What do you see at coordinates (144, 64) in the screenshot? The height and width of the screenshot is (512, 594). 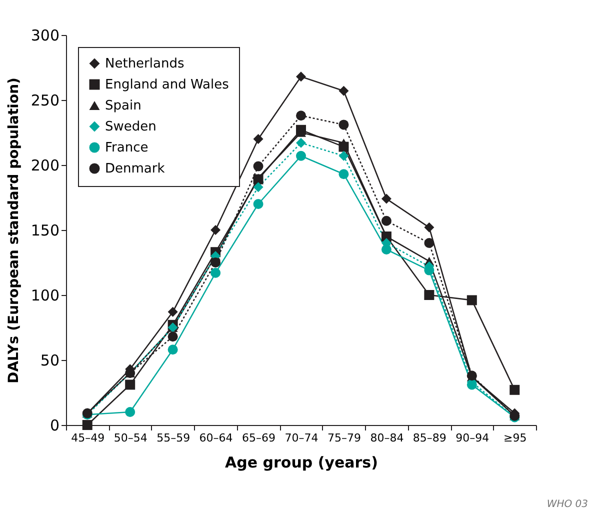 I see `legend-label: Netherlands` at bounding box center [144, 64].